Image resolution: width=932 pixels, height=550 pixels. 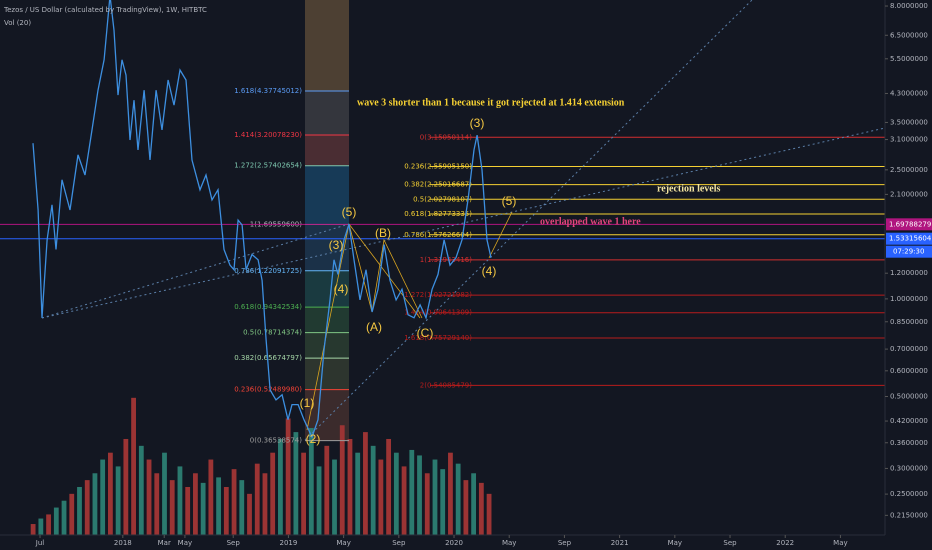 I want to click on x-tick-label: 2019, so click(x=289, y=543).